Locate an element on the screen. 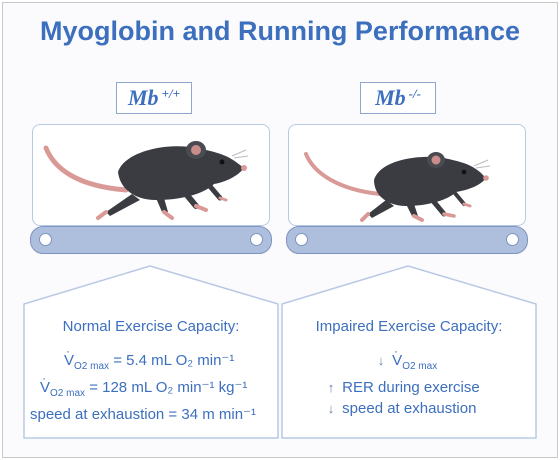 This screenshot has height=460, width=560. figure-title: Myoglobin and Running Performance is located at coordinates (279, 31).